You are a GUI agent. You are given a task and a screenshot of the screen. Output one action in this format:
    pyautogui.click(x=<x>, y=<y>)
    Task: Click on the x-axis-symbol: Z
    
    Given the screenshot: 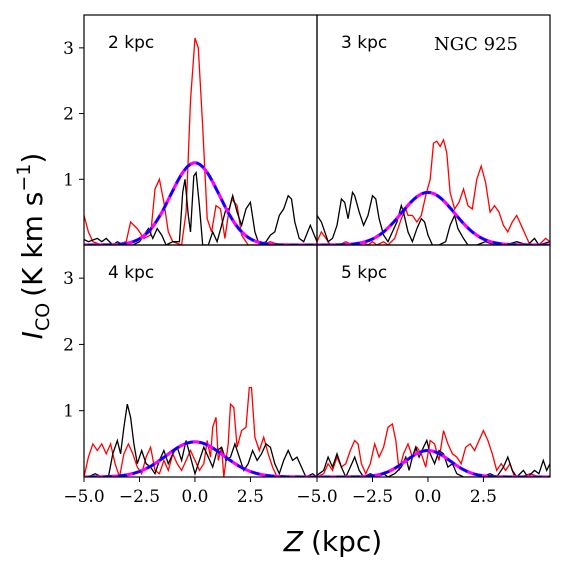 What is the action you would take?
    pyautogui.click(x=293, y=541)
    